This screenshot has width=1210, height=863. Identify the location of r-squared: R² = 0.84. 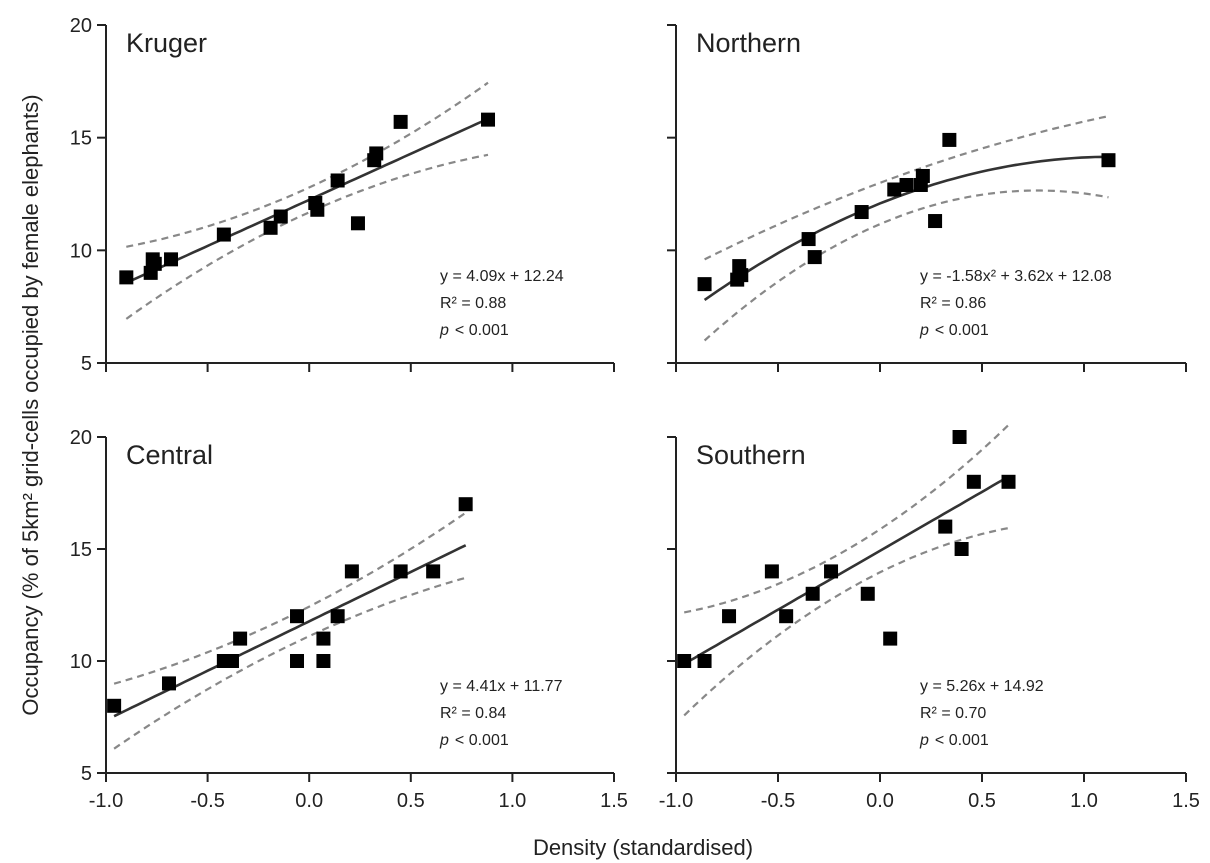
(473, 713).